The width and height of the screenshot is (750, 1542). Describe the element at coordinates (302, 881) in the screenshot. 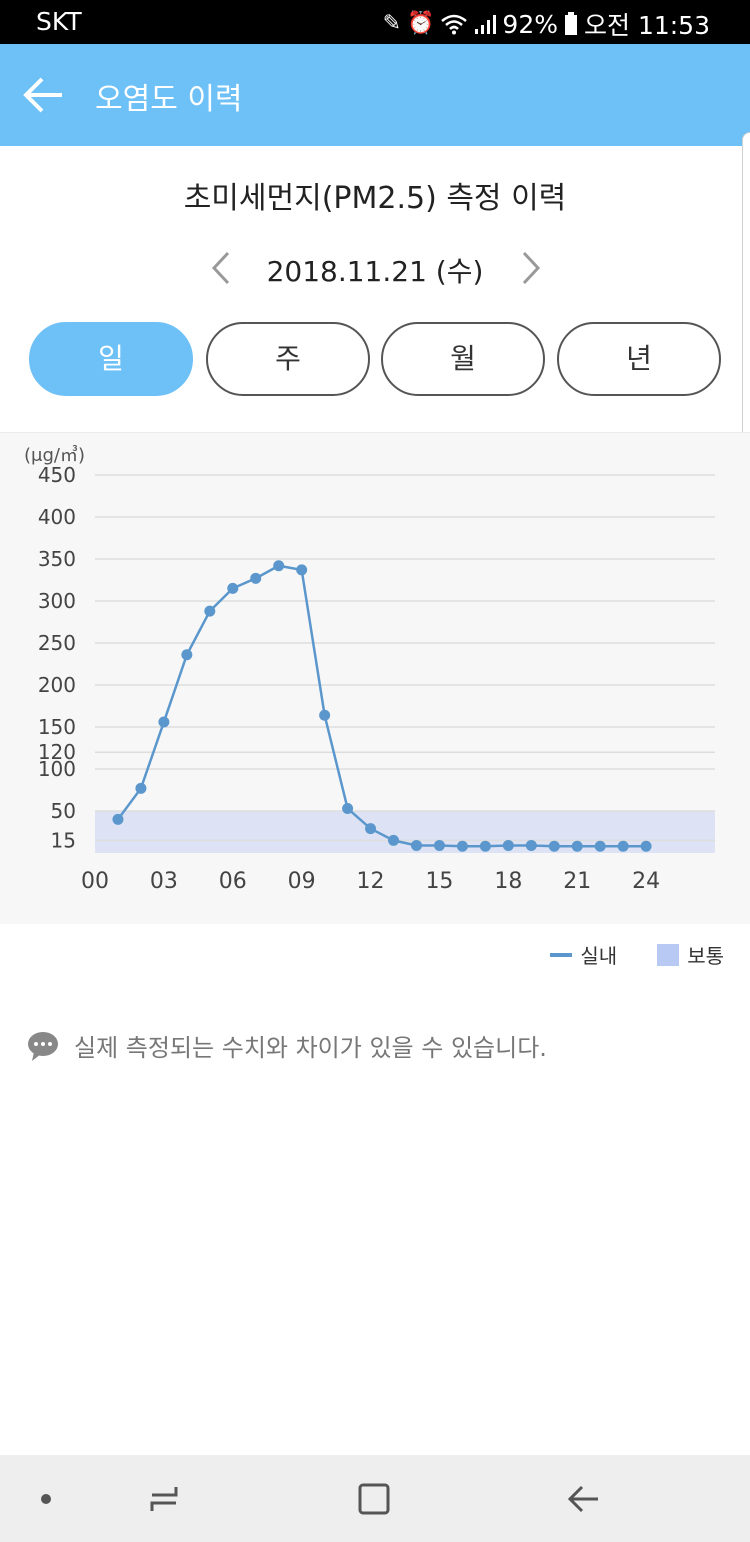

I see `x-tick-label: 09` at that location.